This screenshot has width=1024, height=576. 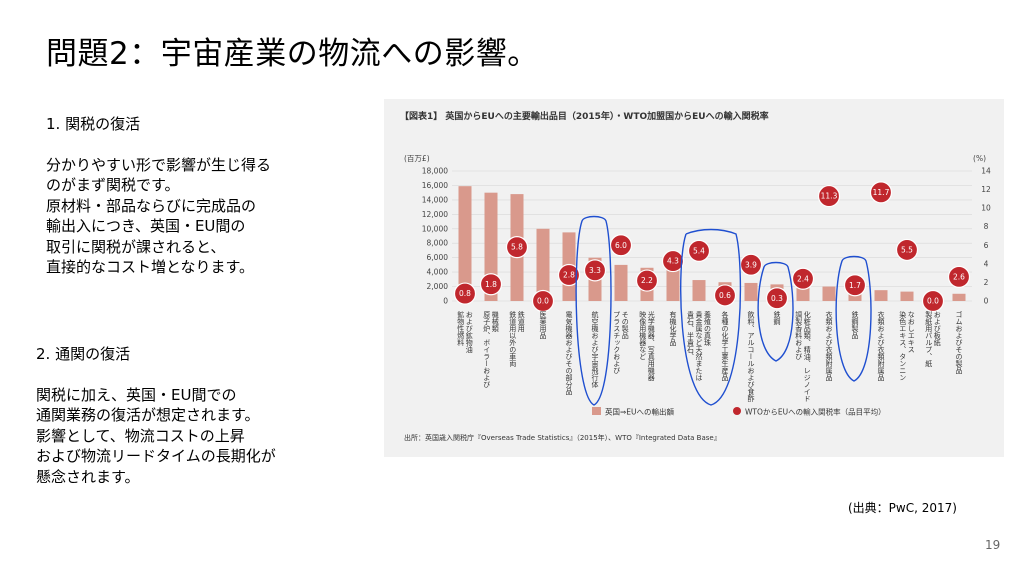 I want to click on tariff-label: 5.4, so click(x=699, y=250).